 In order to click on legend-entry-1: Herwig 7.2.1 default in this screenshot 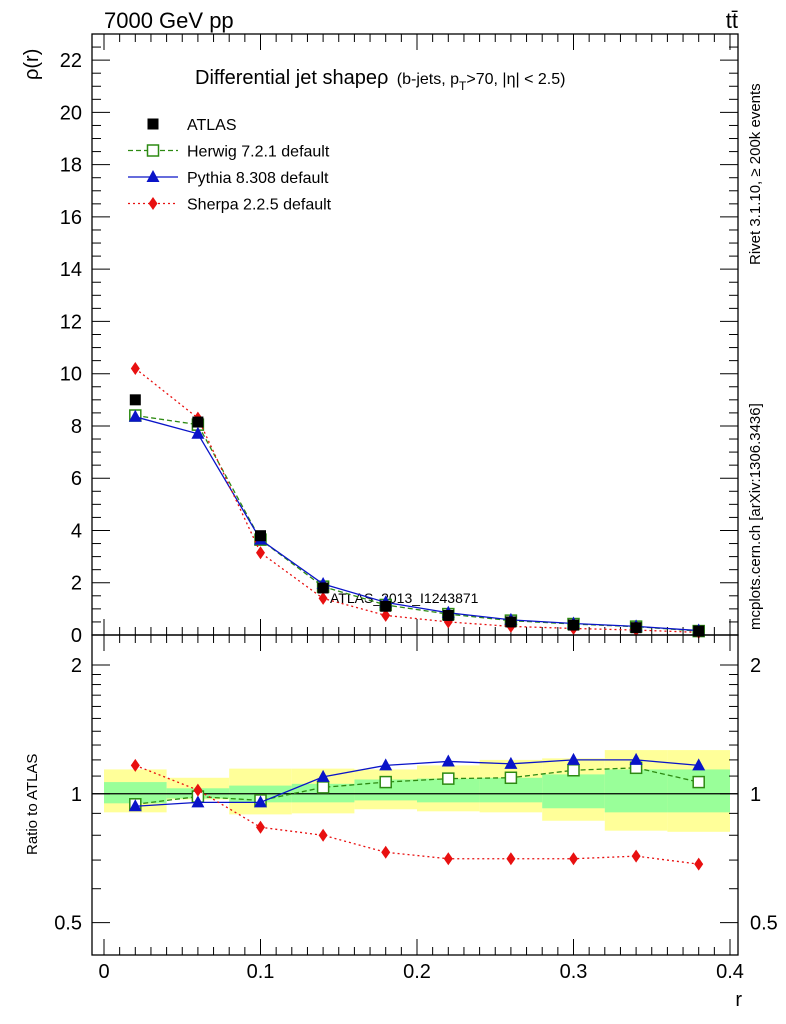, I will do `click(258, 152)`.